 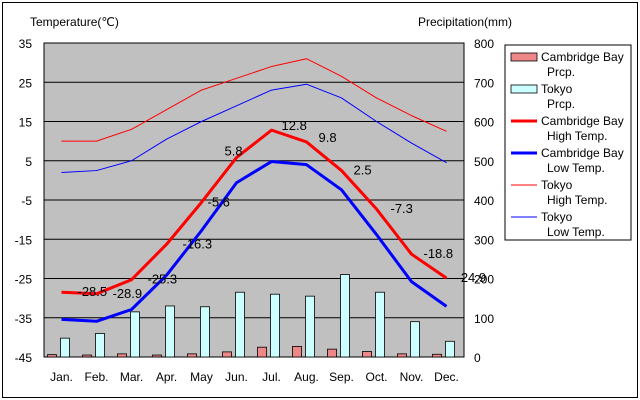 I want to click on y-tick-label-left: 15, so click(x=26, y=123).